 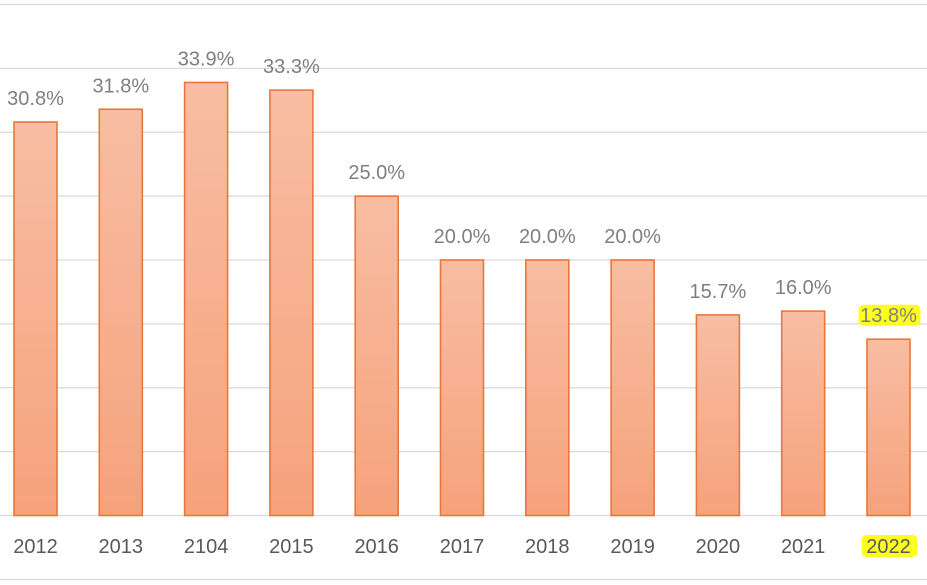 What do you see at coordinates (35, 547) in the screenshot?
I see `x-tick-label: 2012` at bounding box center [35, 547].